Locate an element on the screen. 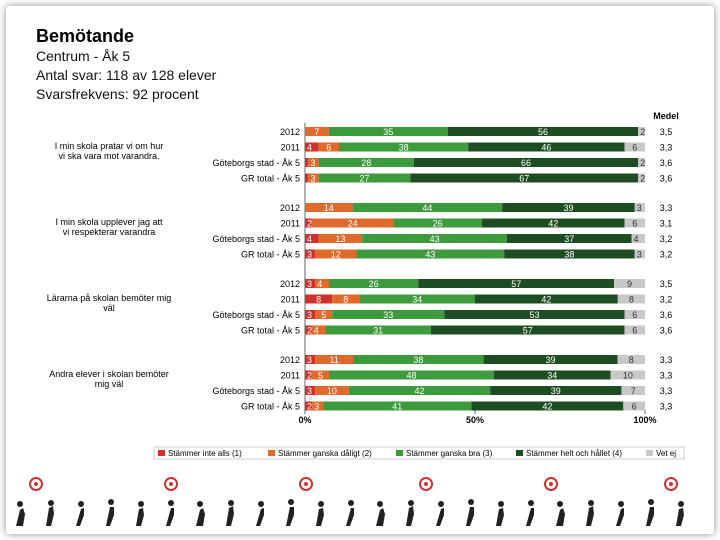  legend-label: Stämmer ganska bra (3) is located at coordinates (449, 453).